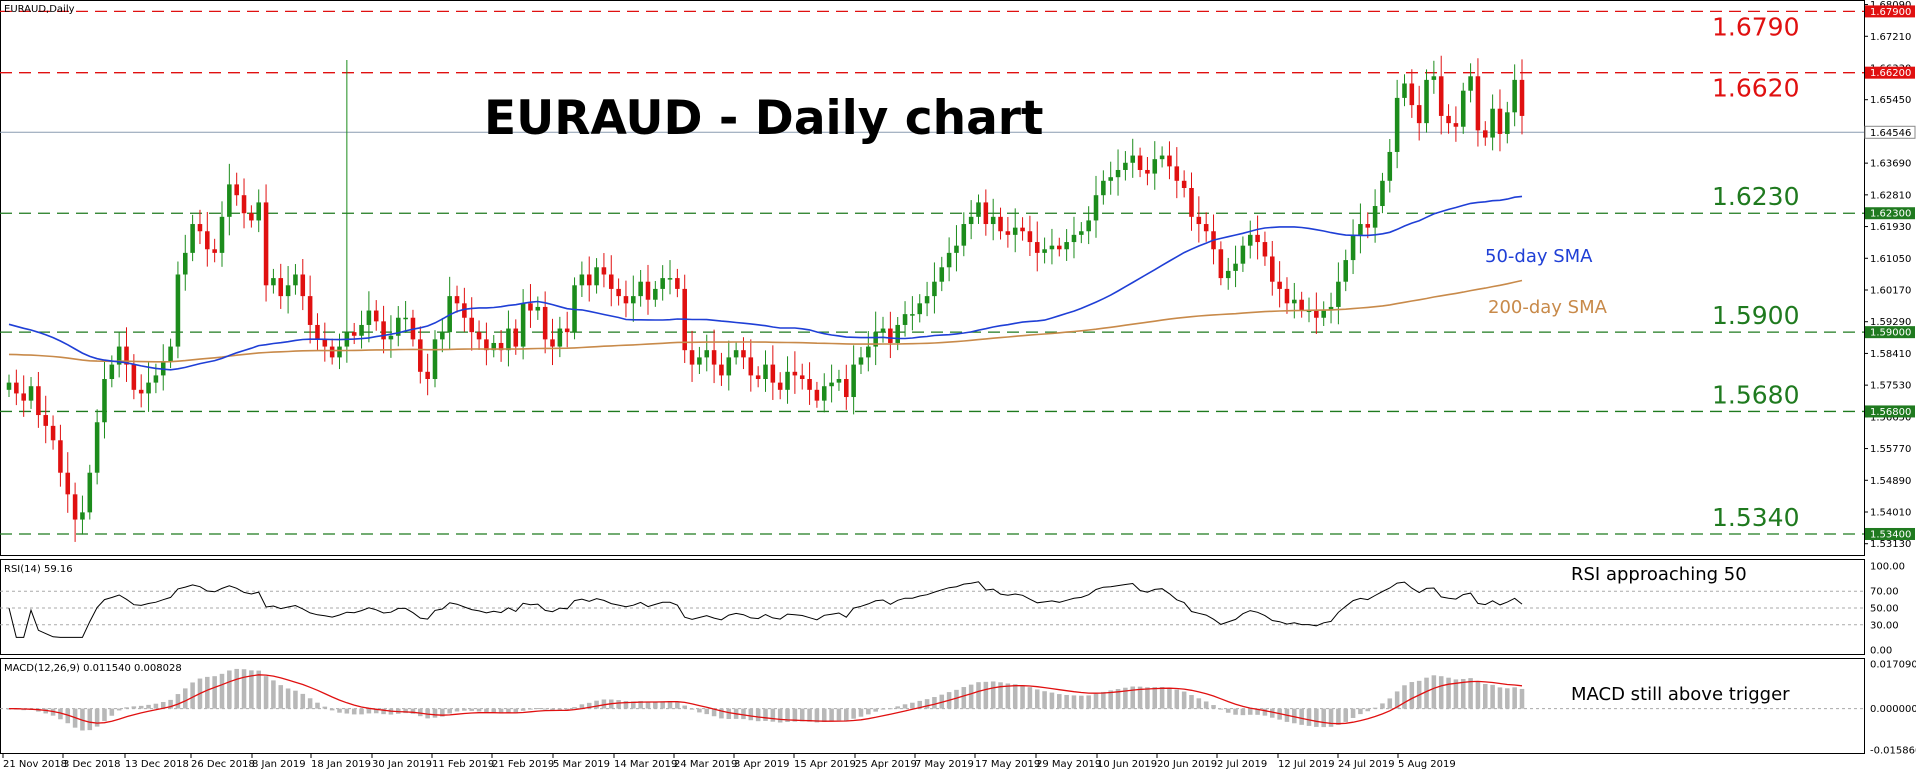  What do you see at coordinates (1755, 196) in the screenshot?
I see `level-label-2: 1.6230` at bounding box center [1755, 196].